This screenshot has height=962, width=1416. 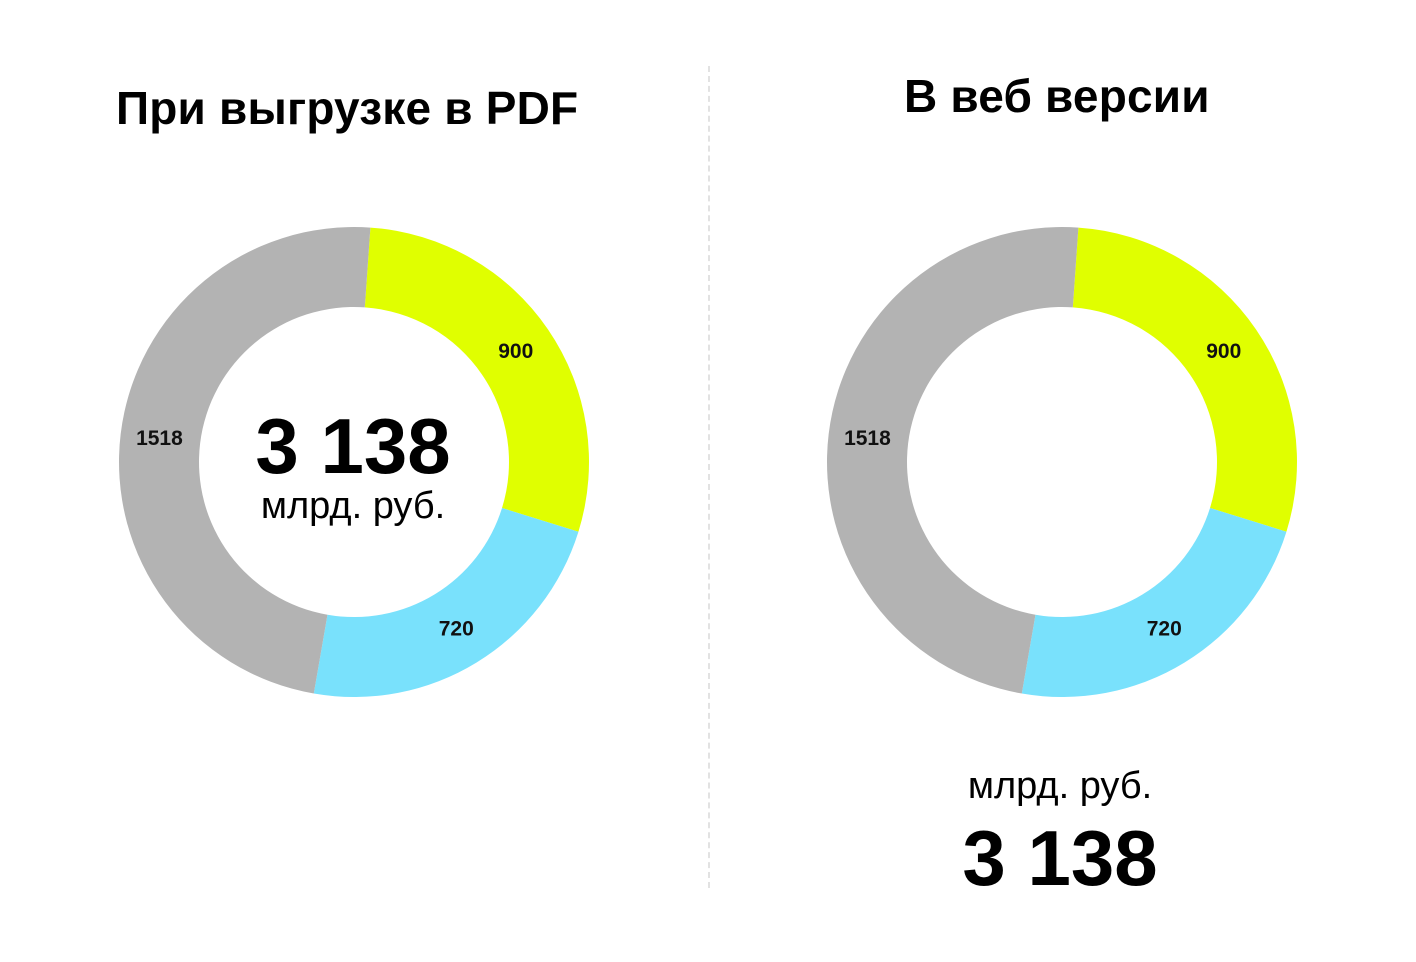 What do you see at coordinates (709, 477) in the screenshot?
I see `panel-divider` at bounding box center [709, 477].